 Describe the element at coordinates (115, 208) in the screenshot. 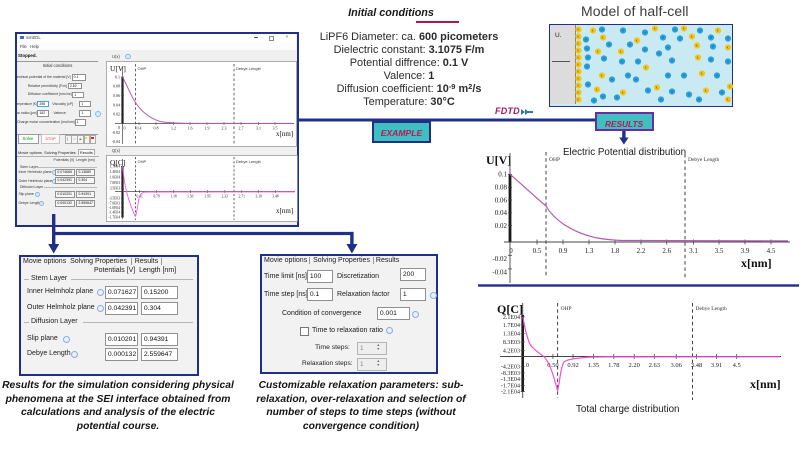

I see `svg-text: -1.0E04` at that location.